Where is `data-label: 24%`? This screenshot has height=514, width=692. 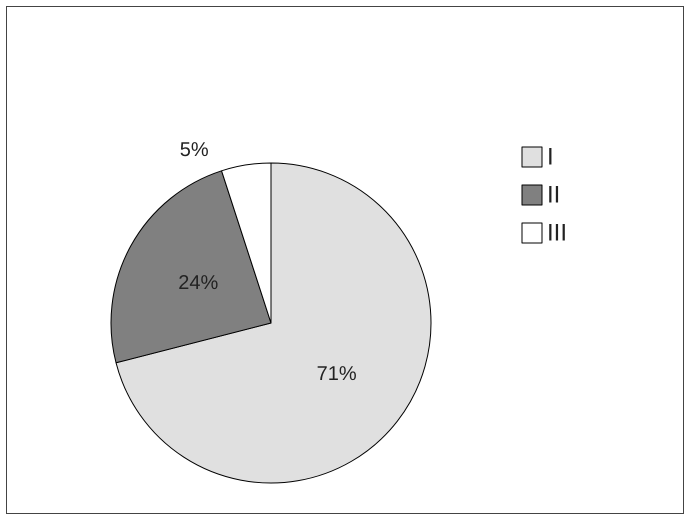 data-label: 24% is located at coordinates (198, 283).